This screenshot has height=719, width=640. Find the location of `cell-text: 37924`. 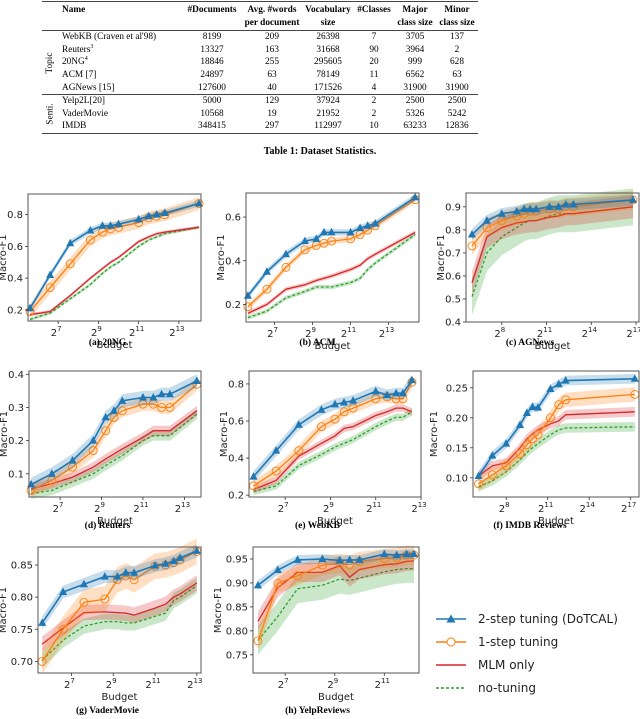

cell-text: 37924 is located at coordinates (328, 101).